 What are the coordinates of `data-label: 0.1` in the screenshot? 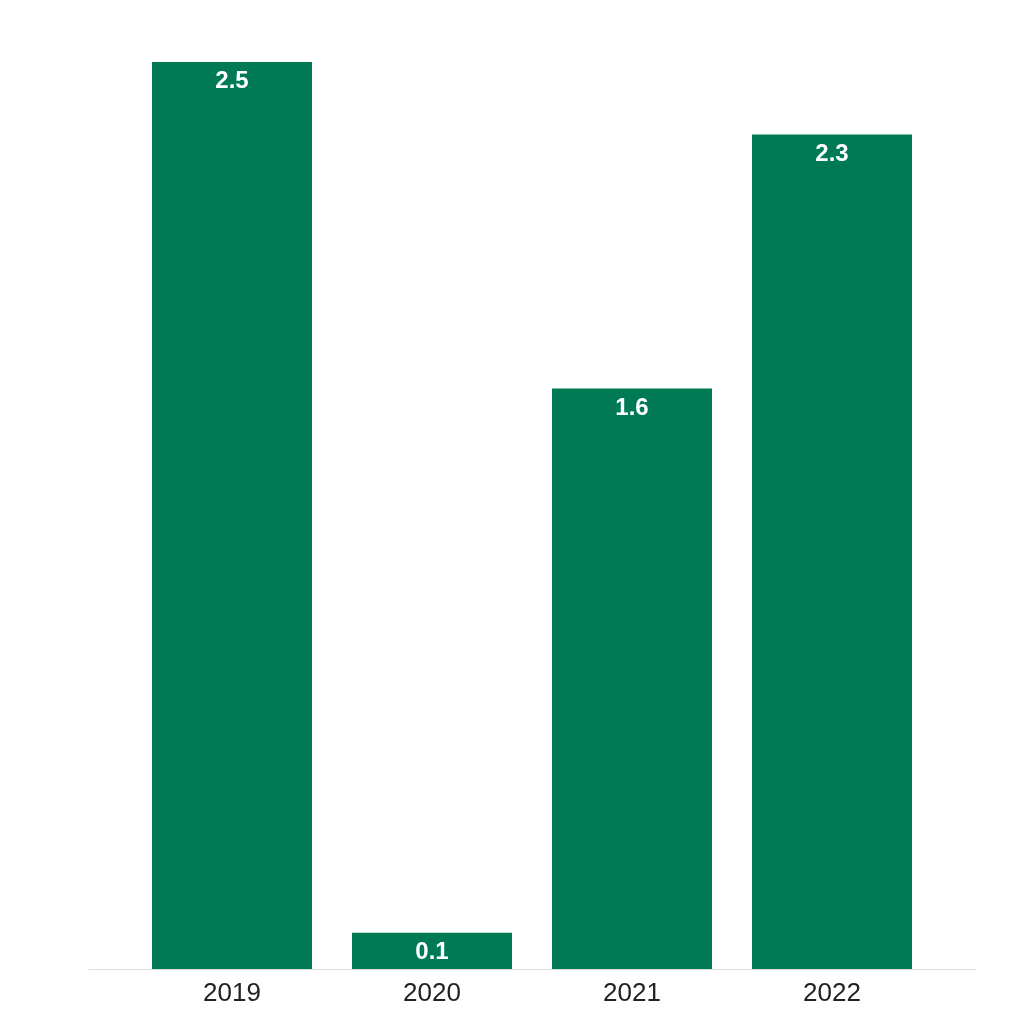 It's located at (432, 950).